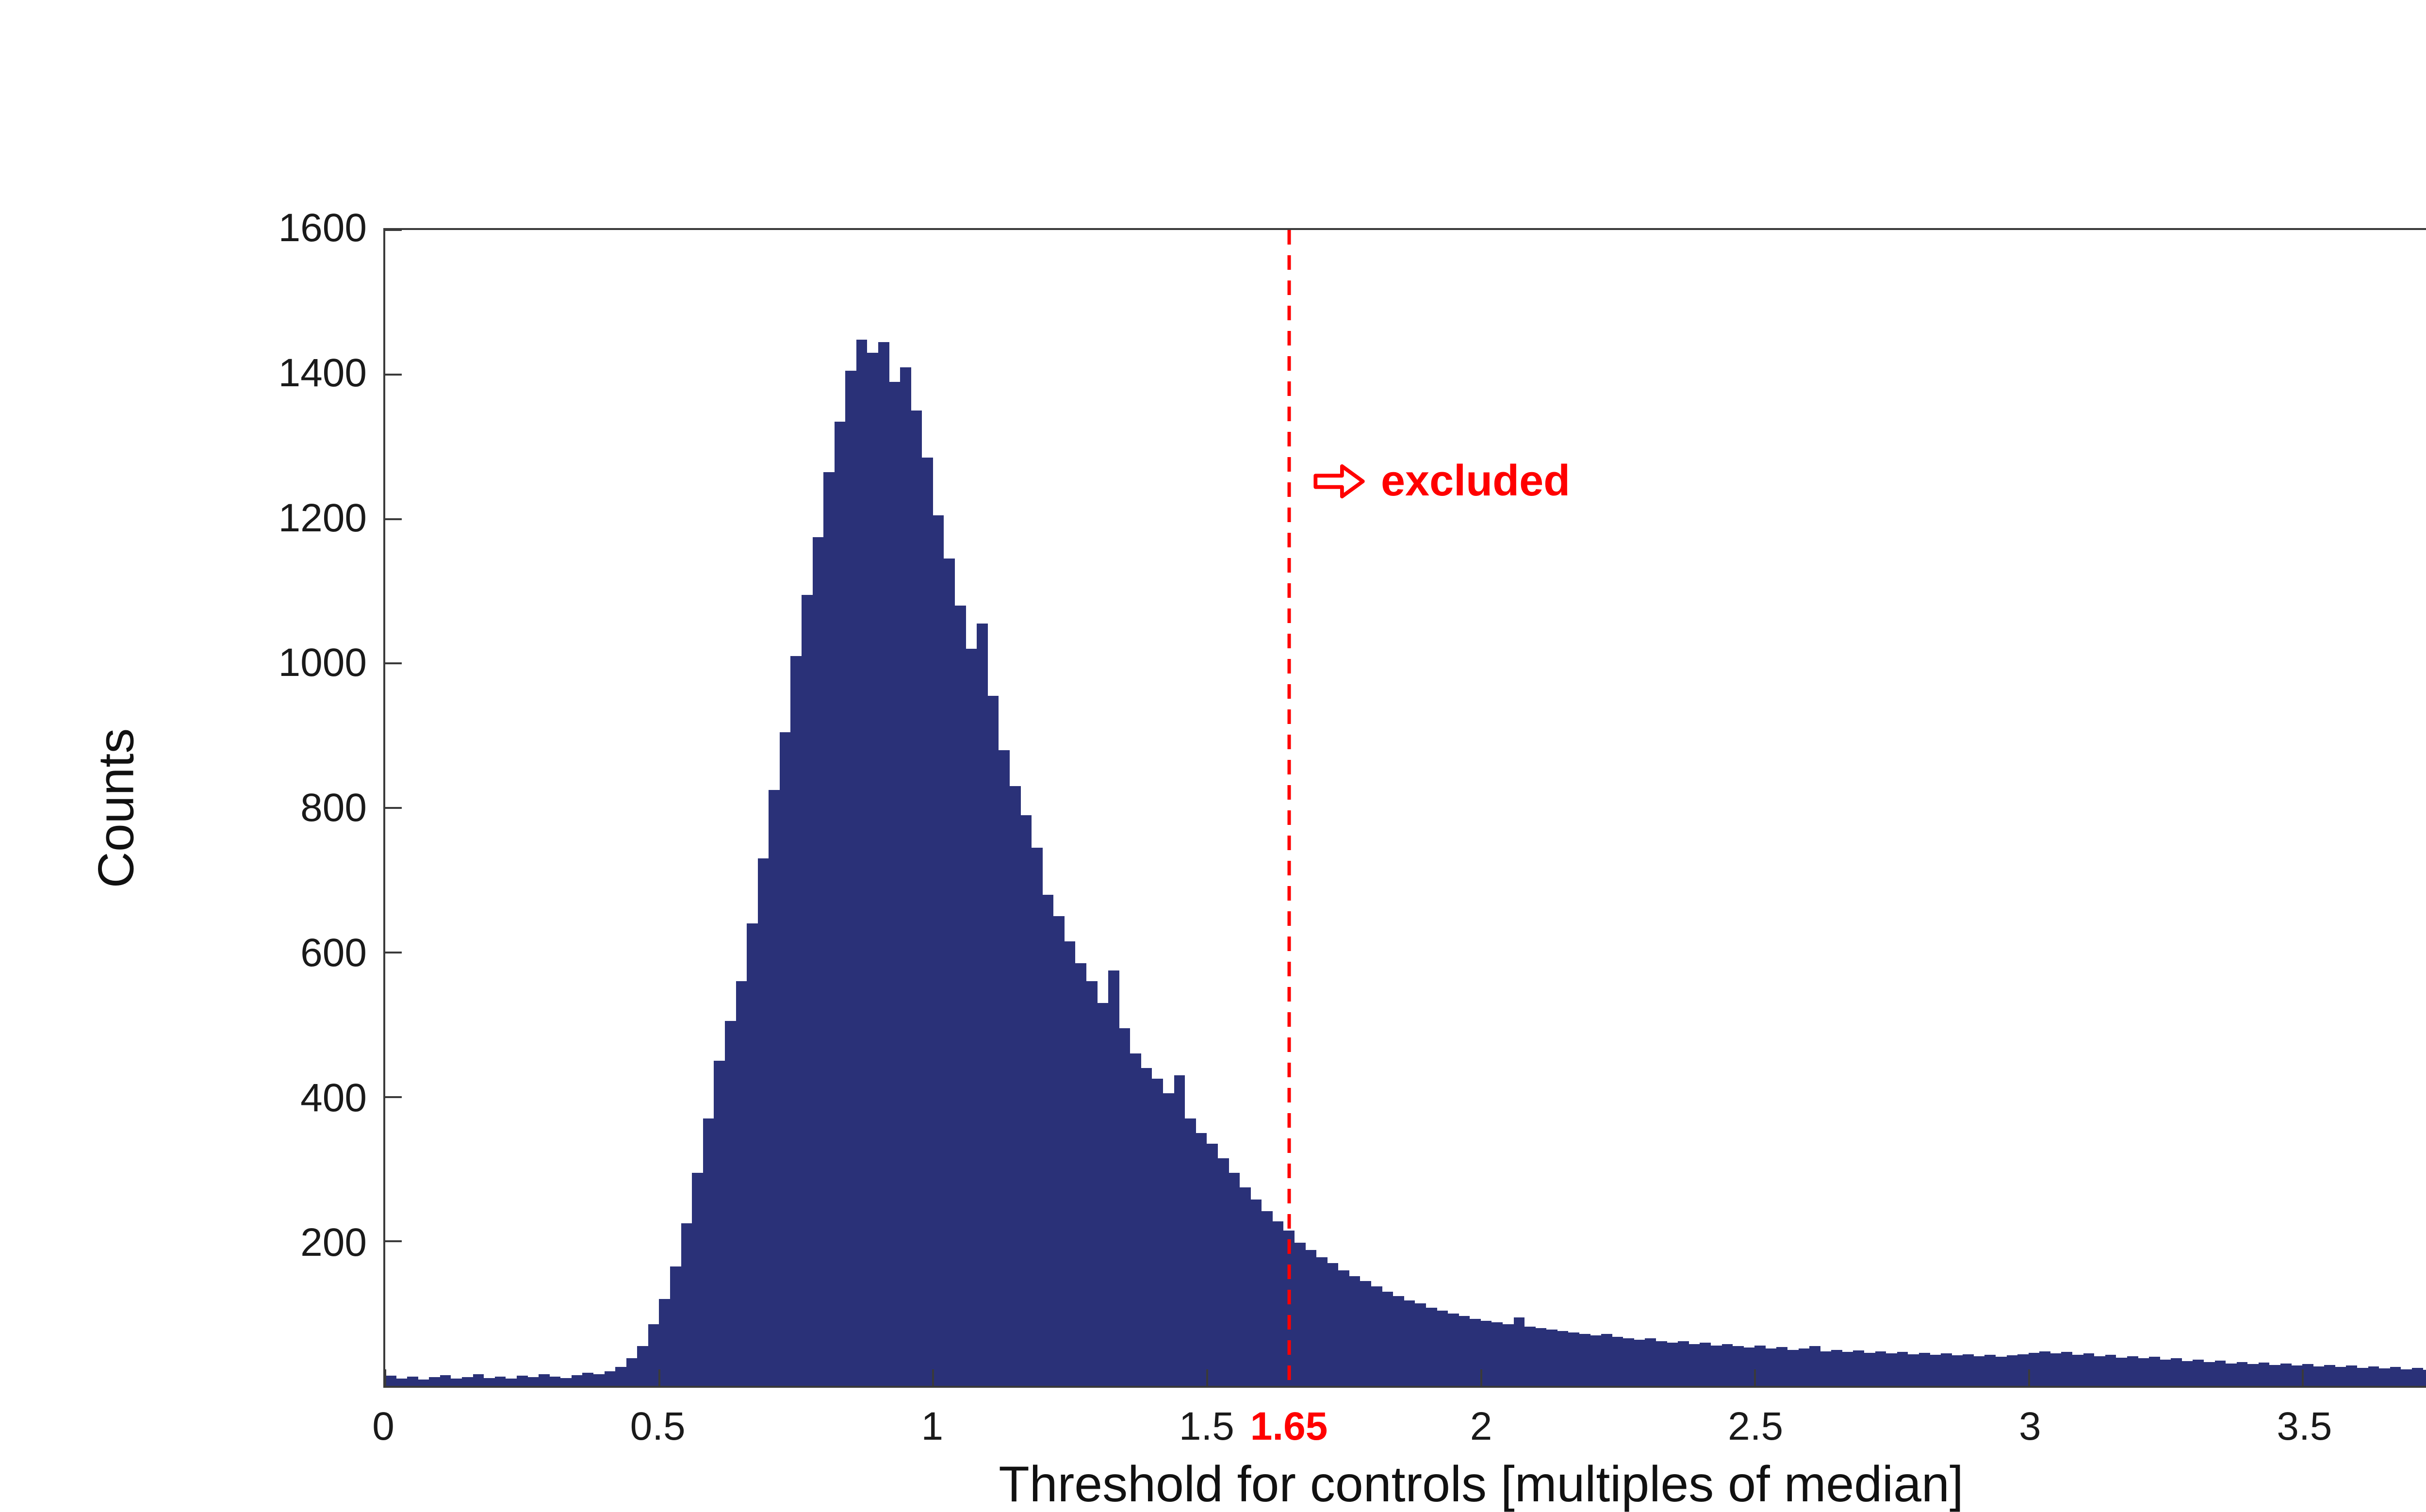 This screenshot has width=2426, height=1512. What do you see at coordinates (1756, 1426) in the screenshot?
I see `x-tick-label: 2.5` at bounding box center [1756, 1426].